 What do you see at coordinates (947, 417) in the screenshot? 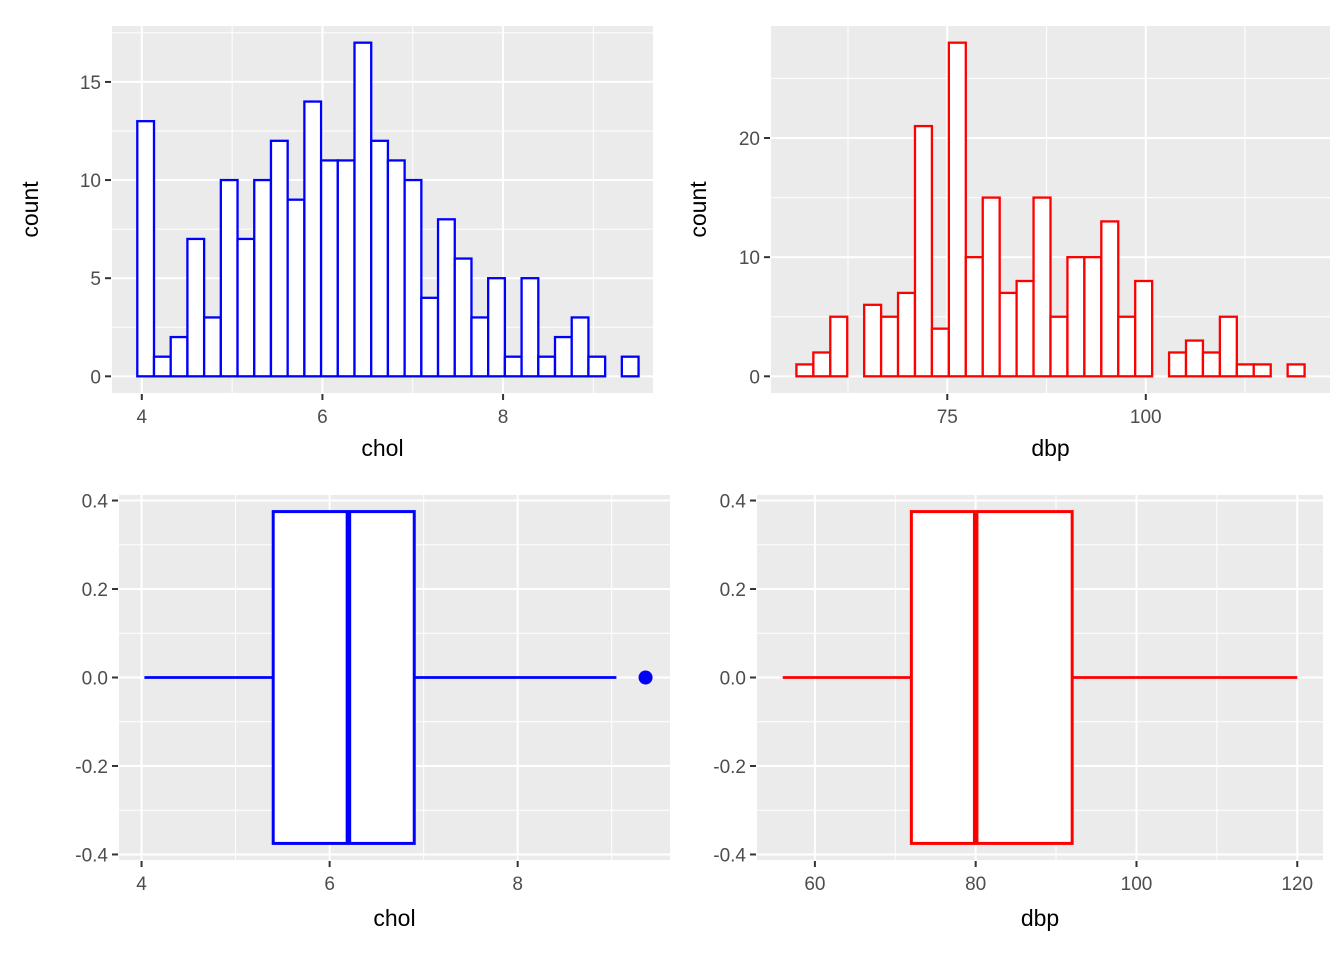
I see `x-tick-label: 75` at bounding box center [947, 417].